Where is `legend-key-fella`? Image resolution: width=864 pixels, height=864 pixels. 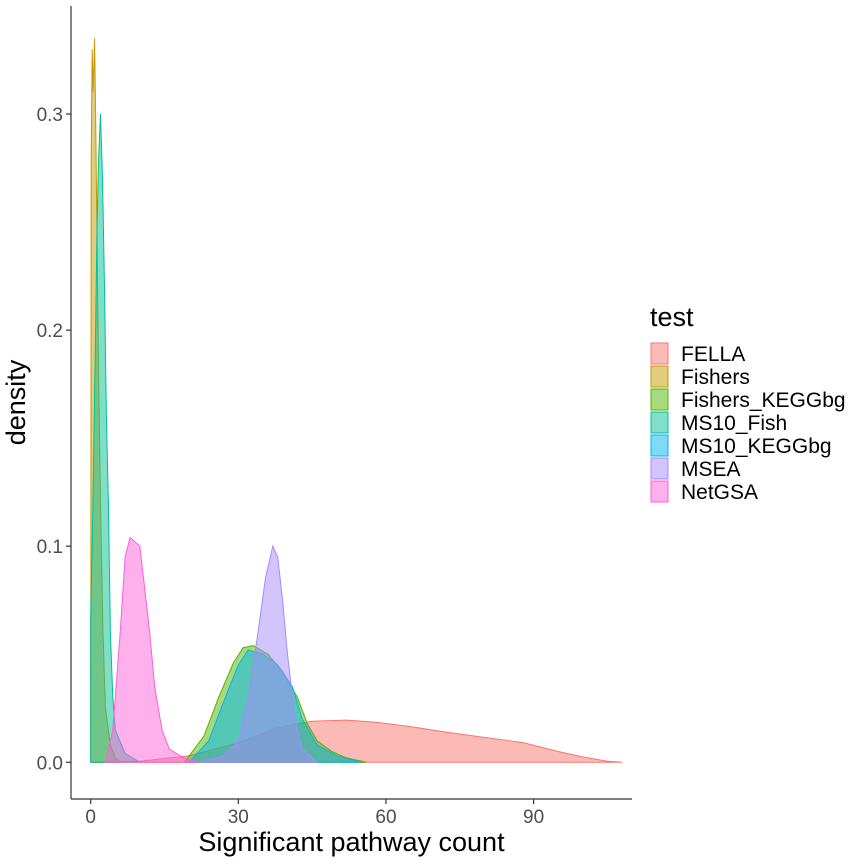
legend-key-fella is located at coordinates (659, 353).